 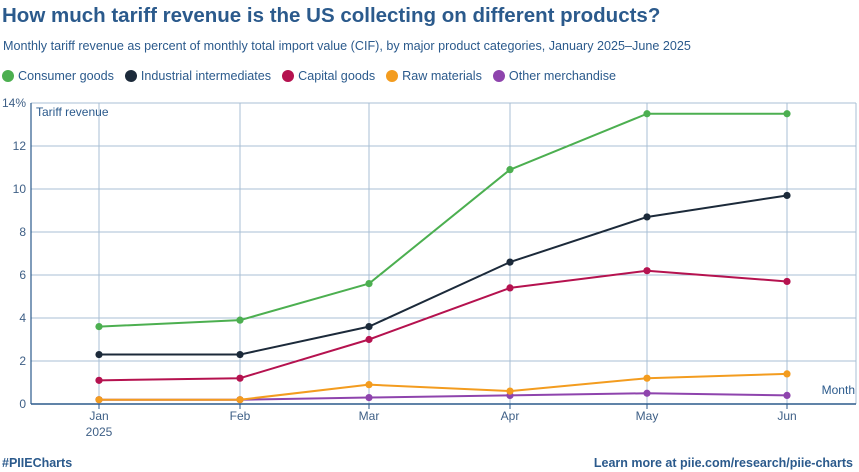 What do you see at coordinates (786, 416) in the screenshot?
I see `x-tick-label: Jun` at bounding box center [786, 416].